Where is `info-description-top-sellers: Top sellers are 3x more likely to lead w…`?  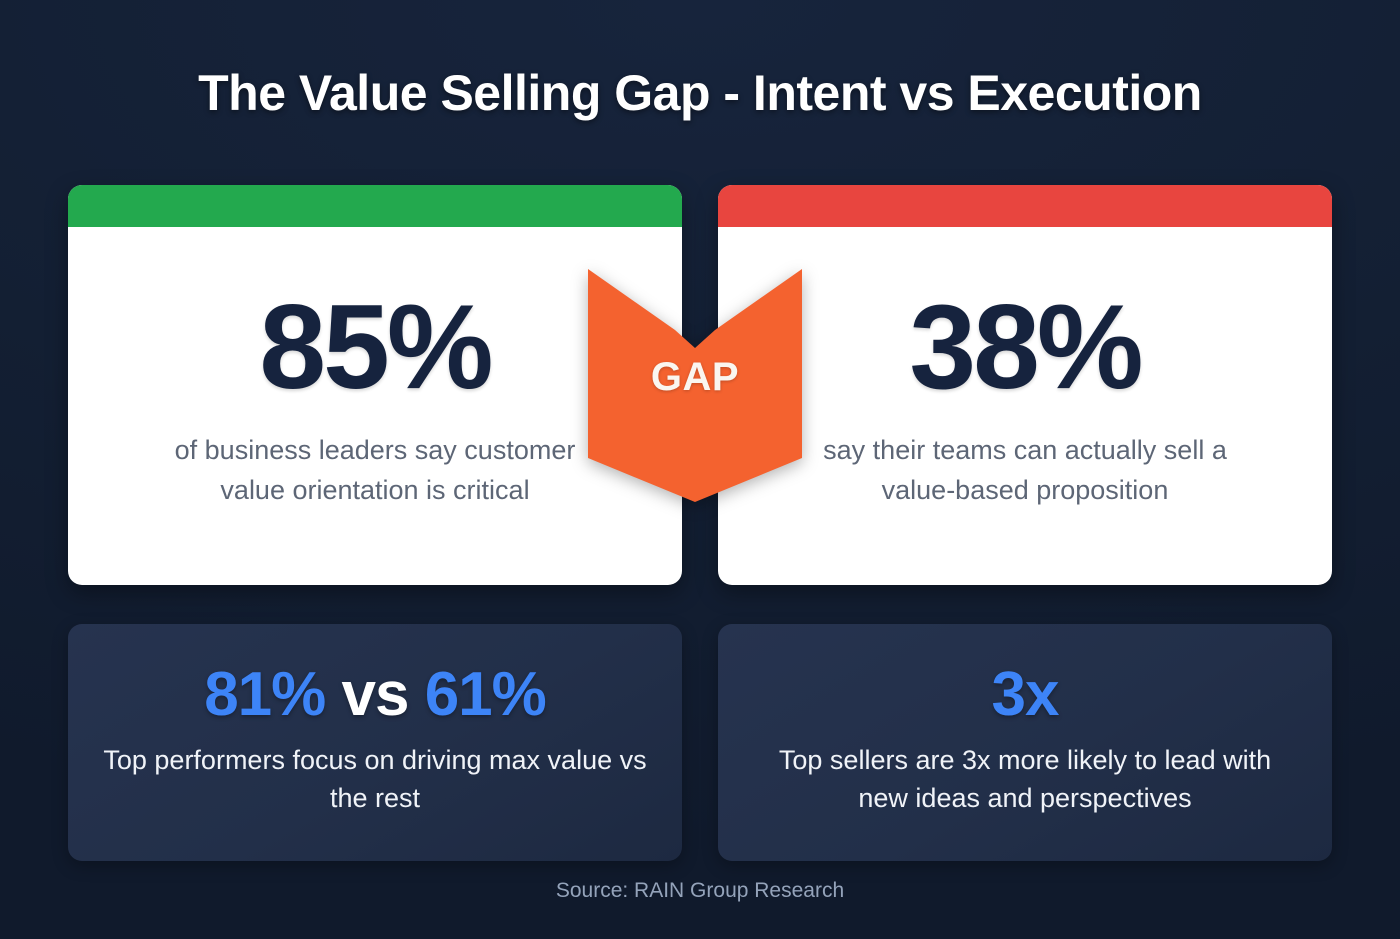
info-description-top-sellers: Top sellers are 3x more likely to lead w… is located at coordinates (1025, 779).